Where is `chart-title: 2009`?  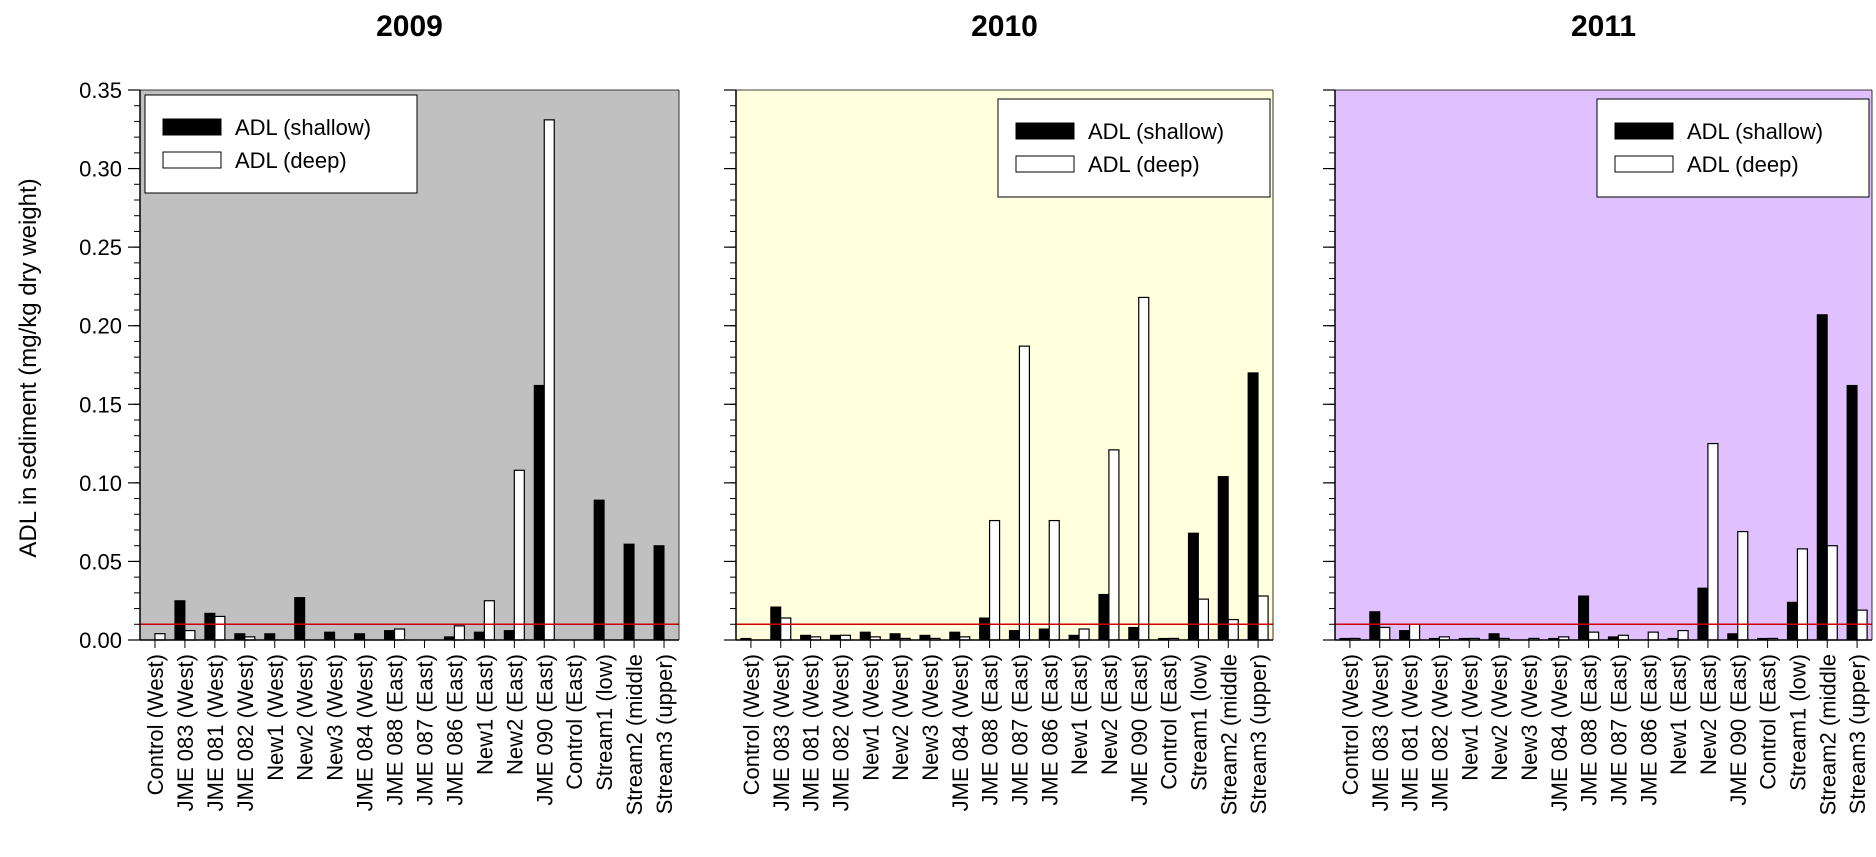
chart-title: 2009 is located at coordinates (409, 26).